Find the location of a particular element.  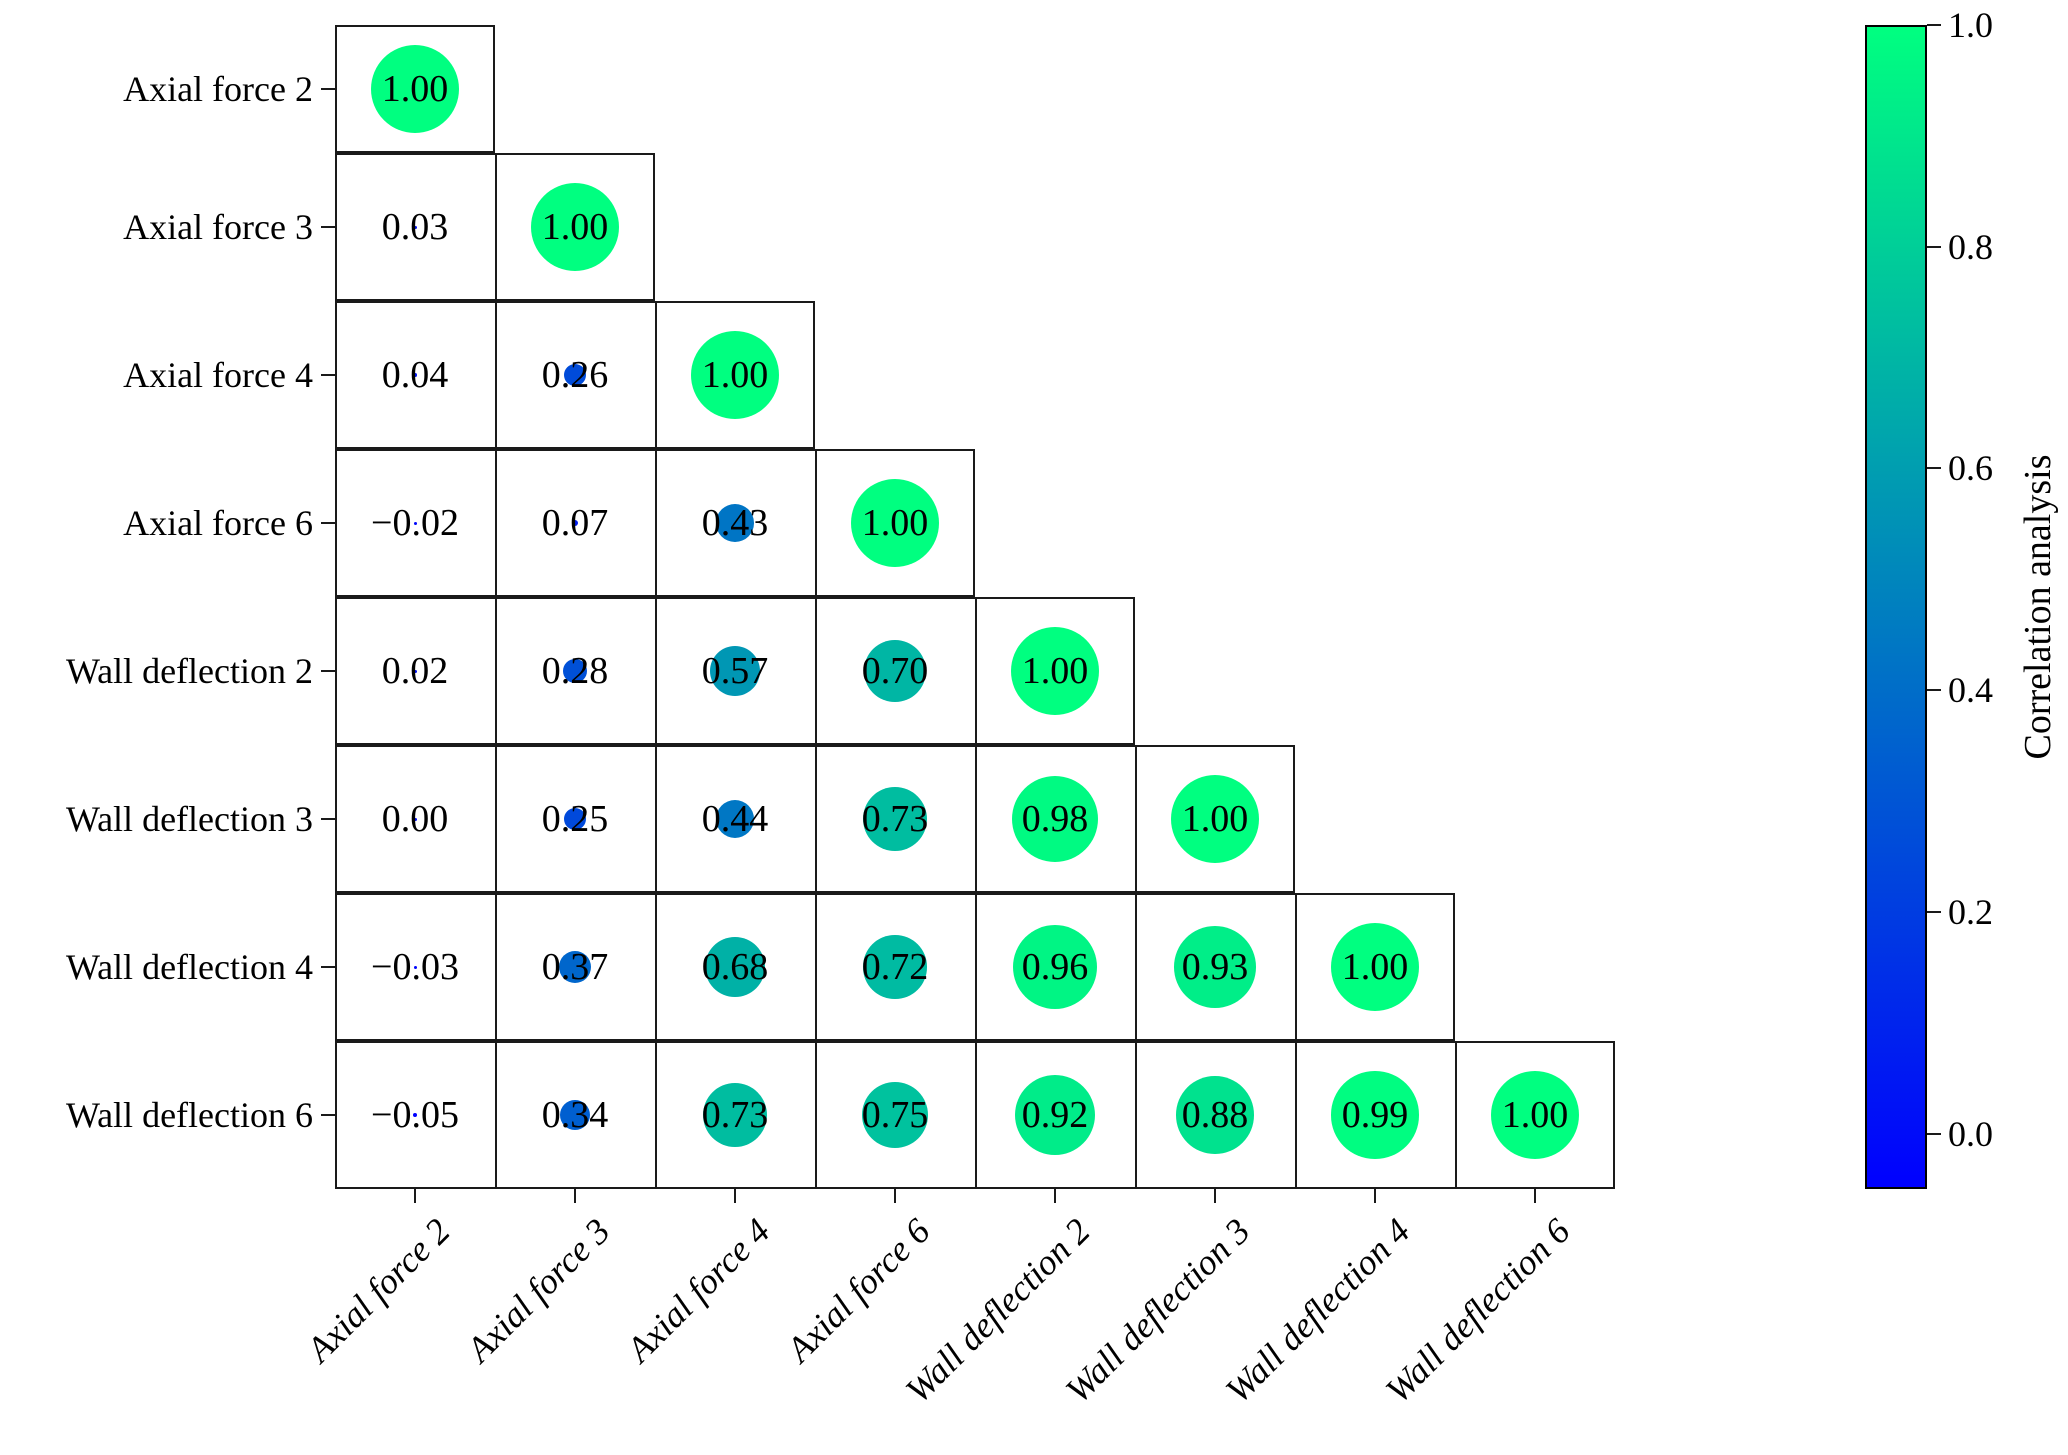

y-axis-label: Wall deflection 3 is located at coordinates (189, 819).